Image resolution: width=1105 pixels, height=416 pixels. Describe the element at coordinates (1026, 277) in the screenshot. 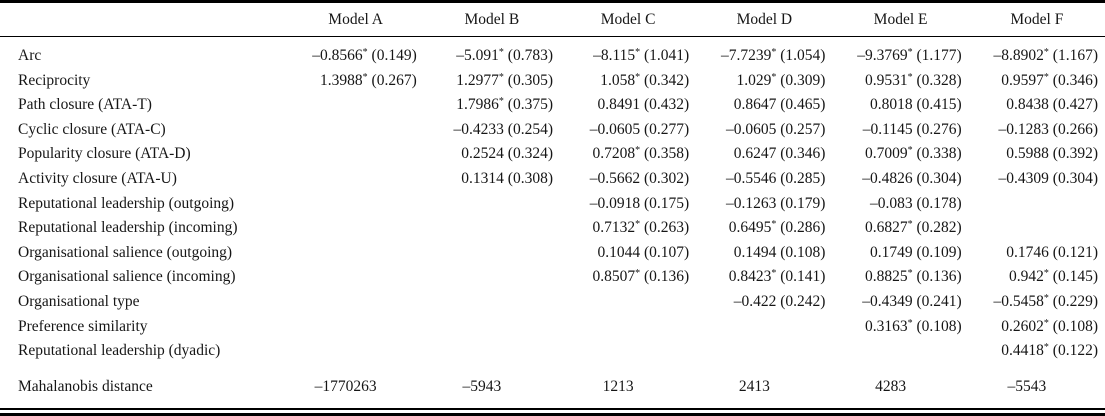

I see `estimate-value: 0.942` at that location.